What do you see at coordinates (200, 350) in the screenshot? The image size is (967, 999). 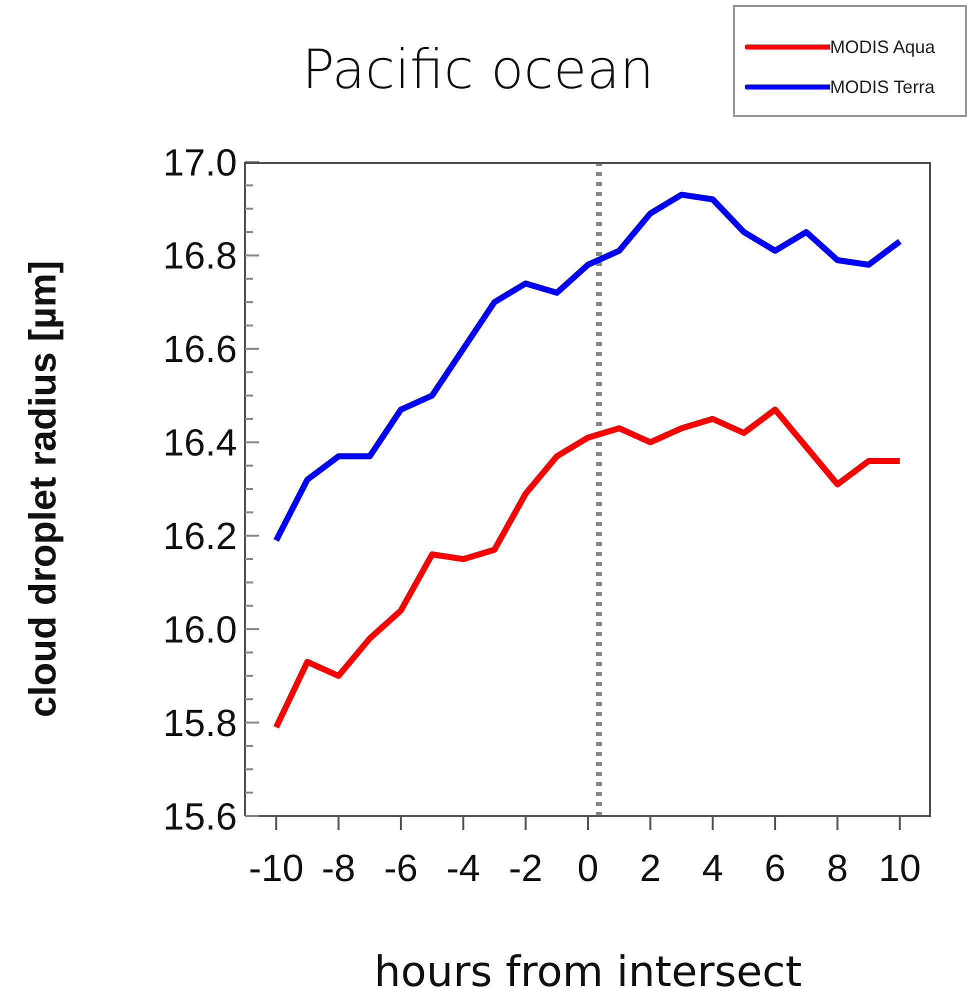 I see `y-tick-label: 16.6` at bounding box center [200, 350].